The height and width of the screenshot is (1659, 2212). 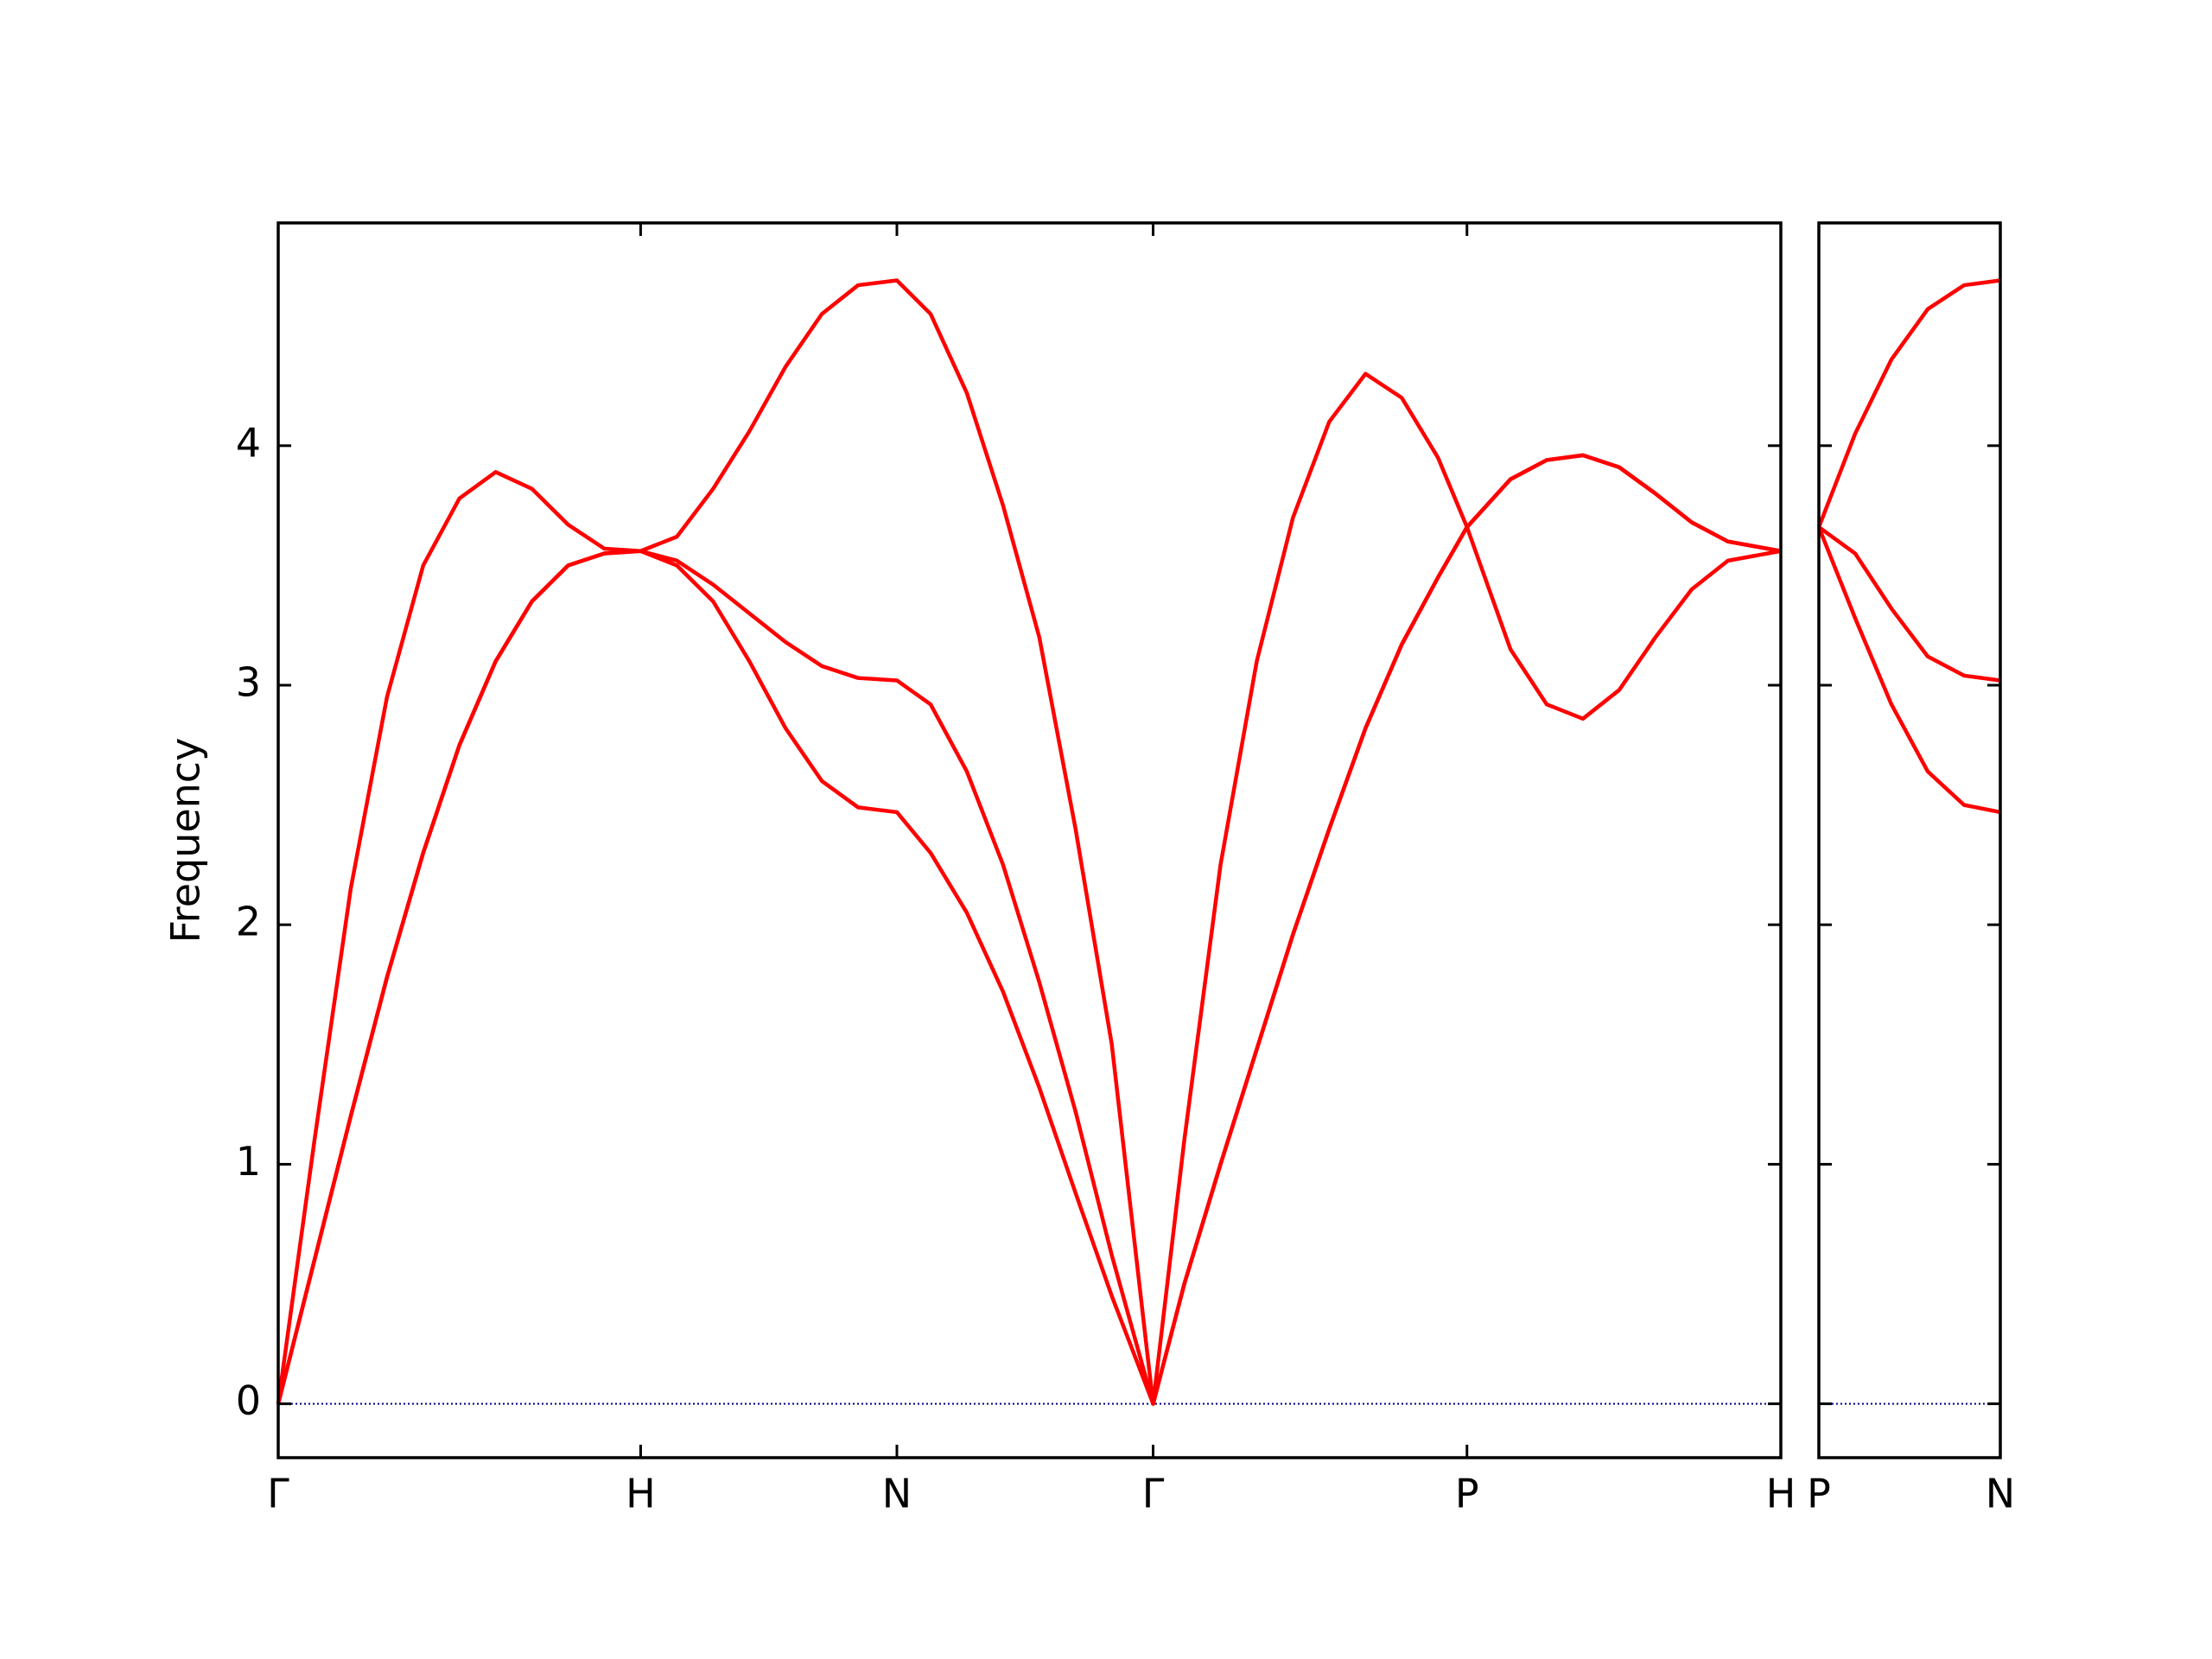 What do you see at coordinates (248, 1400) in the screenshot?
I see `y-tick-label: 0` at bounding box center [248, 1400].